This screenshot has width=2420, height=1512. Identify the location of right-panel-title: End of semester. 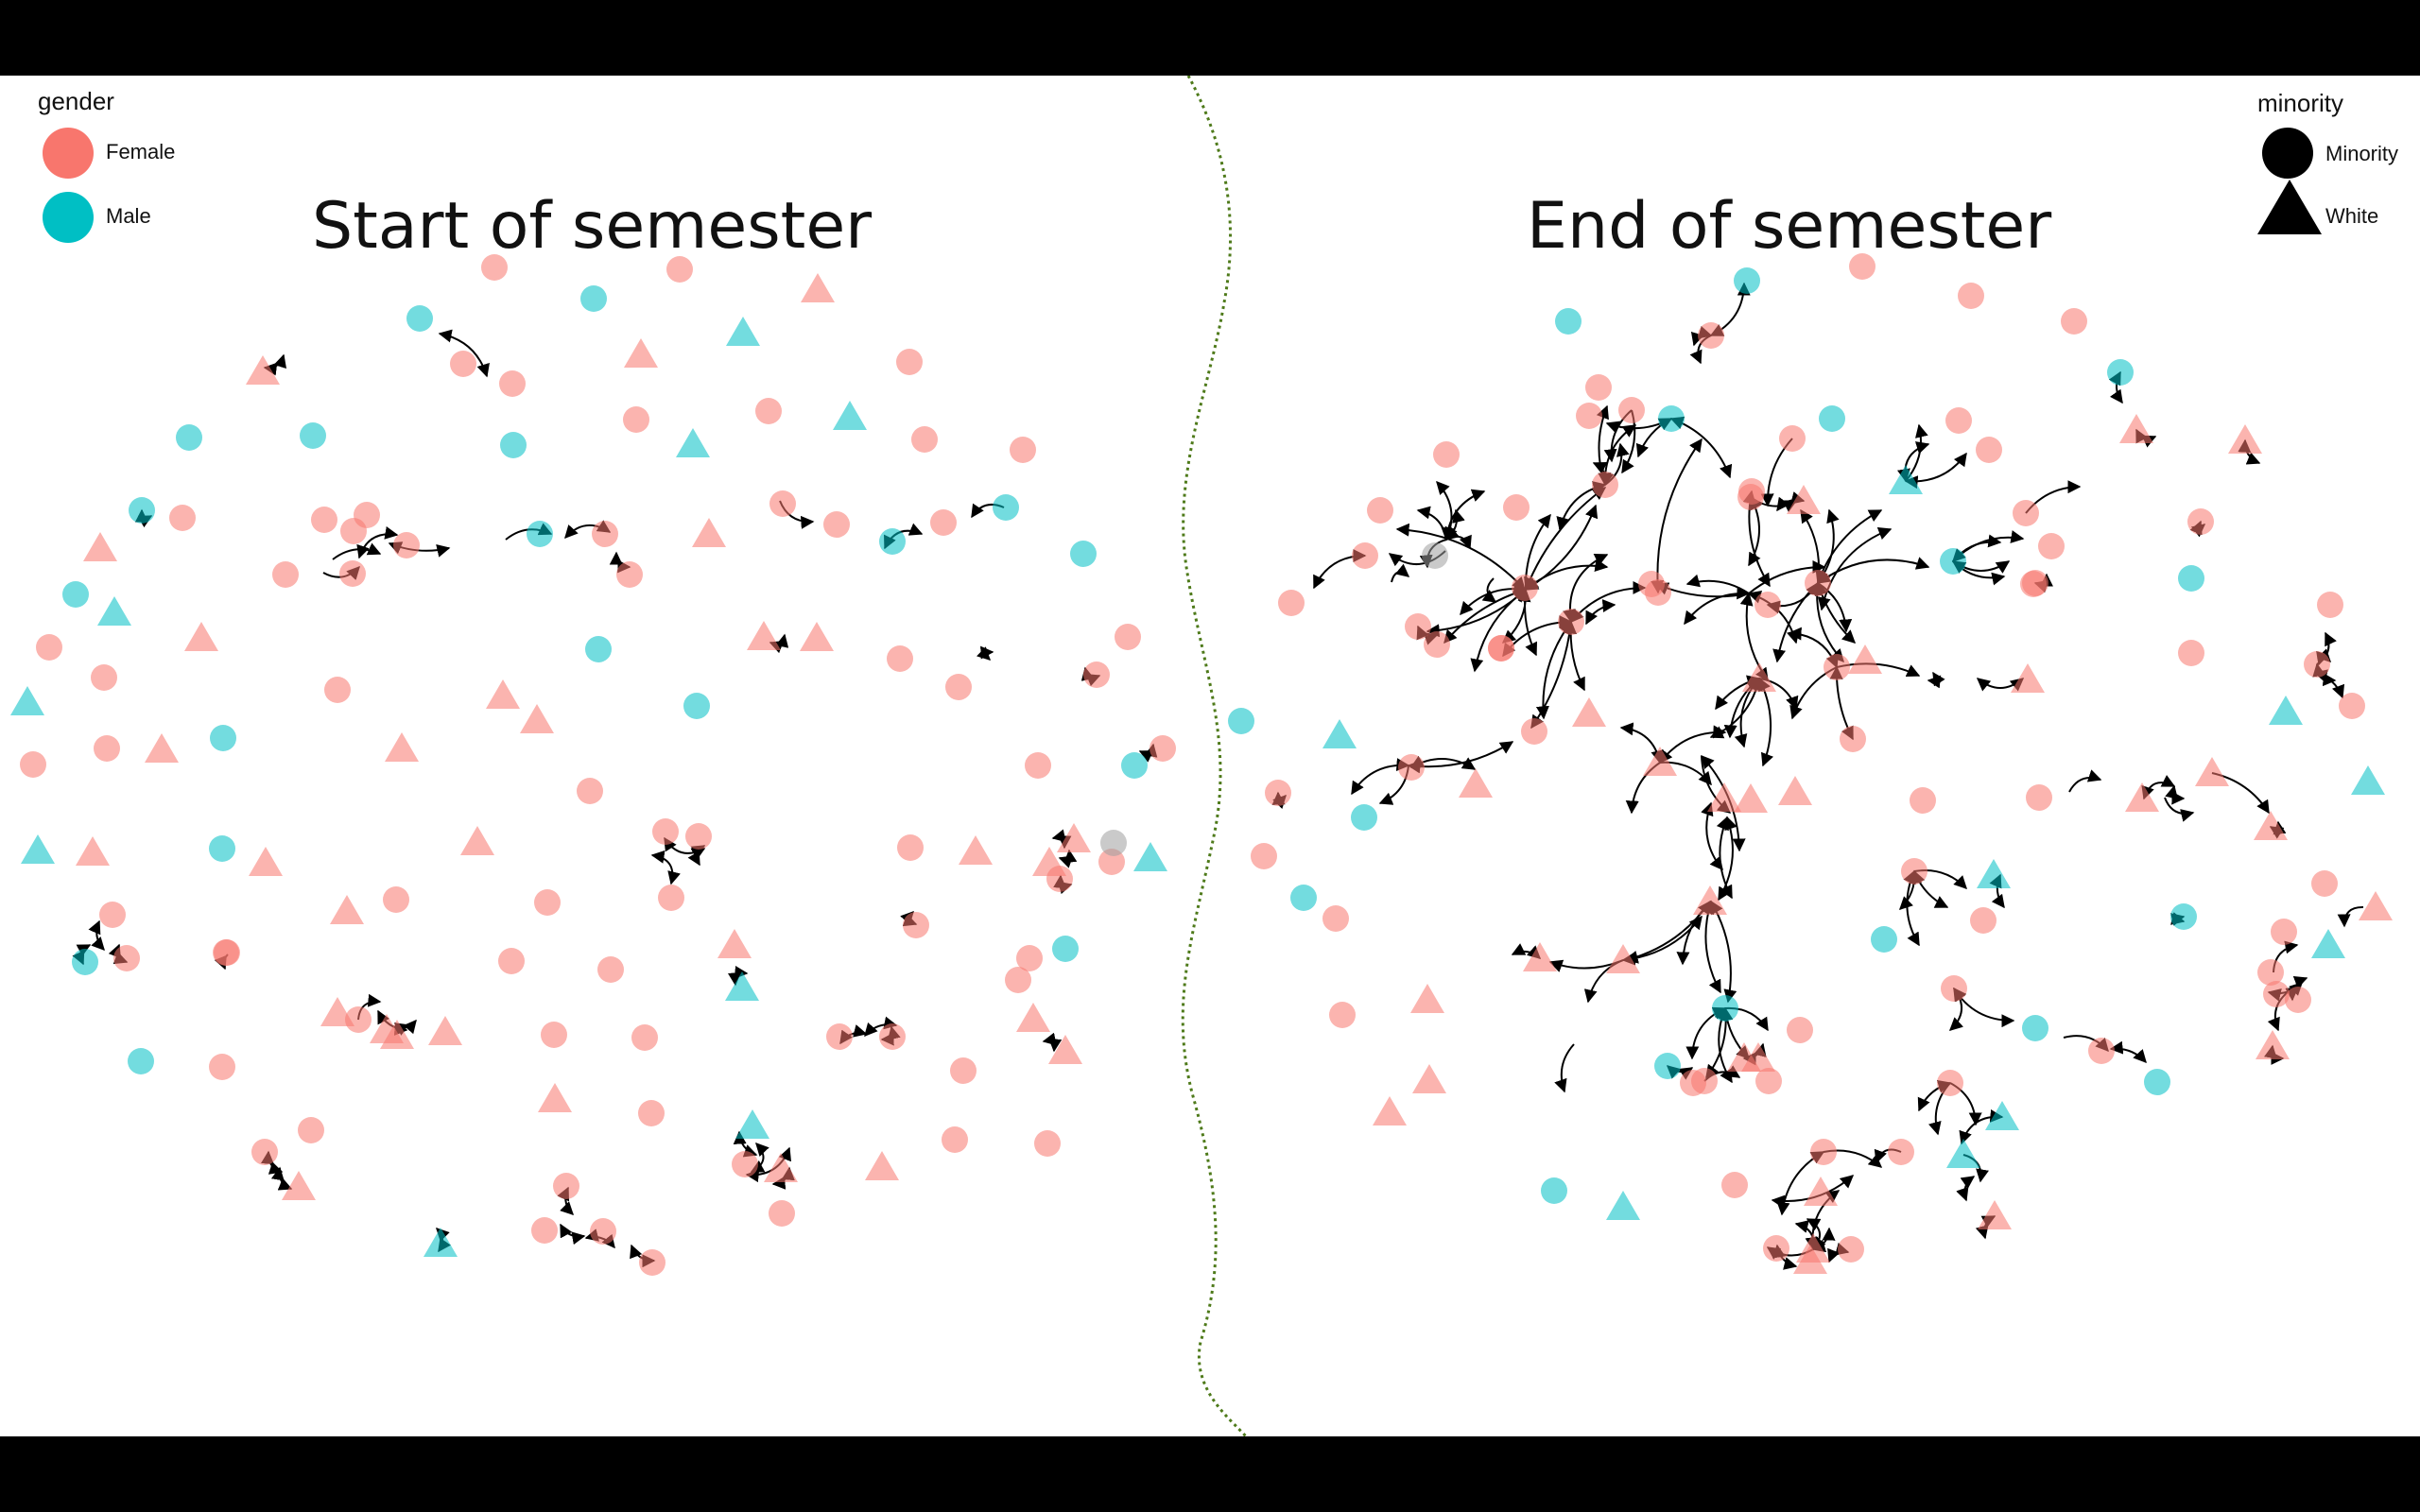
(1789, 226).